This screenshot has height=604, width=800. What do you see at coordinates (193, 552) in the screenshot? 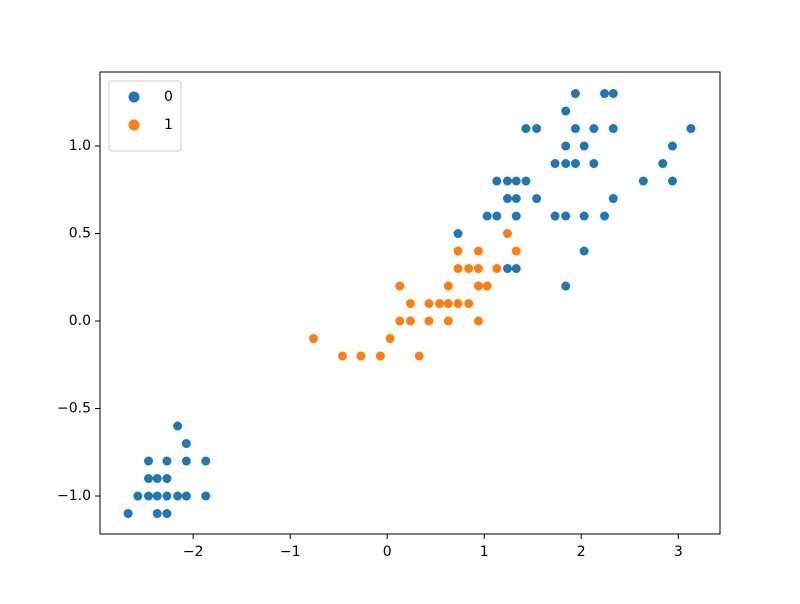
I see `x-tick-label: −2` at bounding box center [193, 552].